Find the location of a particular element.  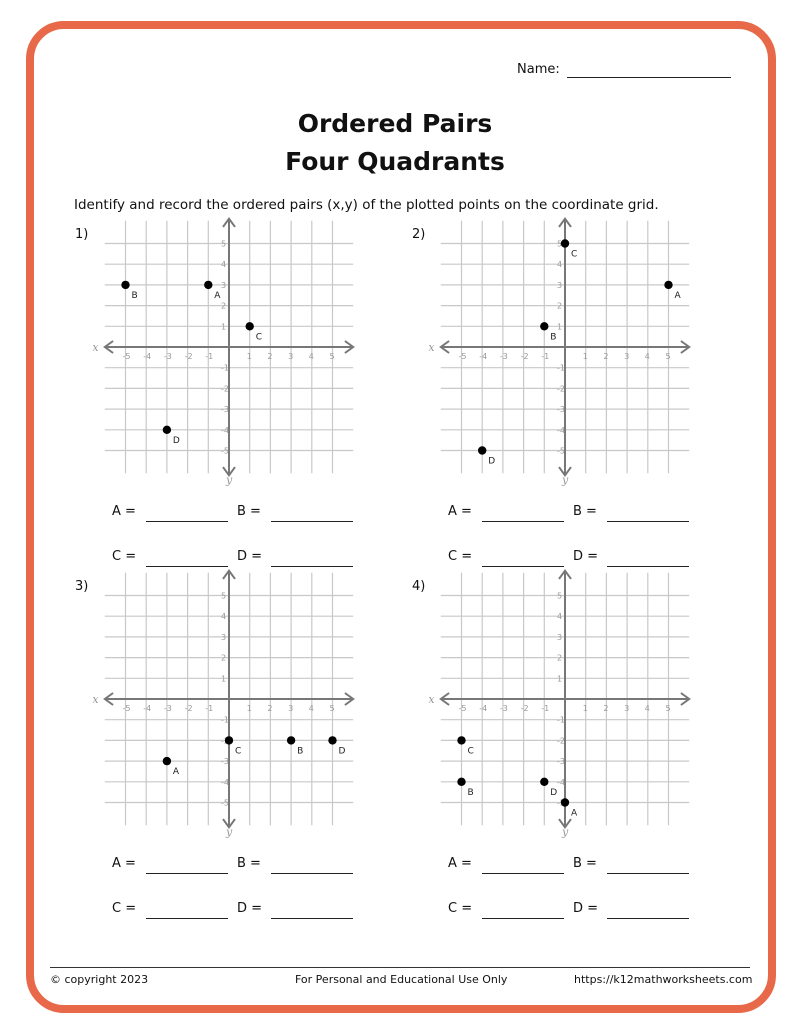

x-tick-label: 1 is located at coordinates (585, 708).